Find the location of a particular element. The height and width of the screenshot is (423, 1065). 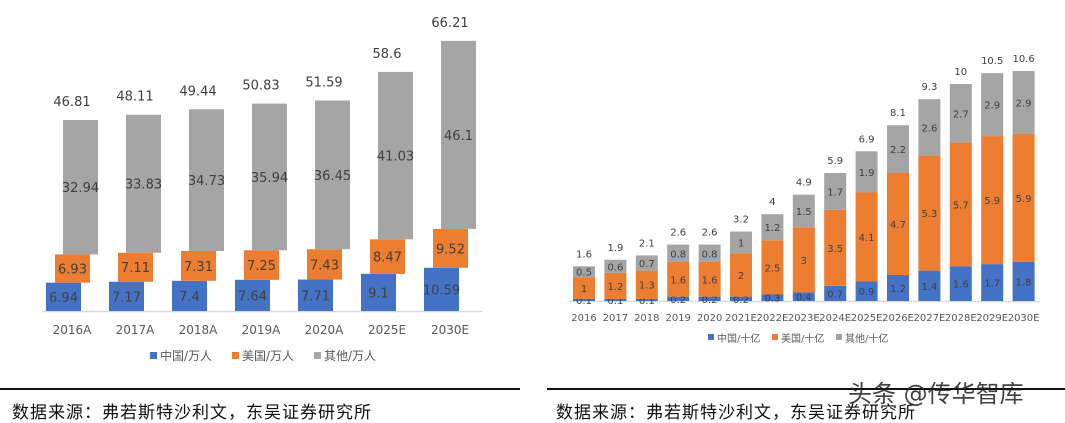

right-x-tick: 2021E is located at coordinates (741, 318).